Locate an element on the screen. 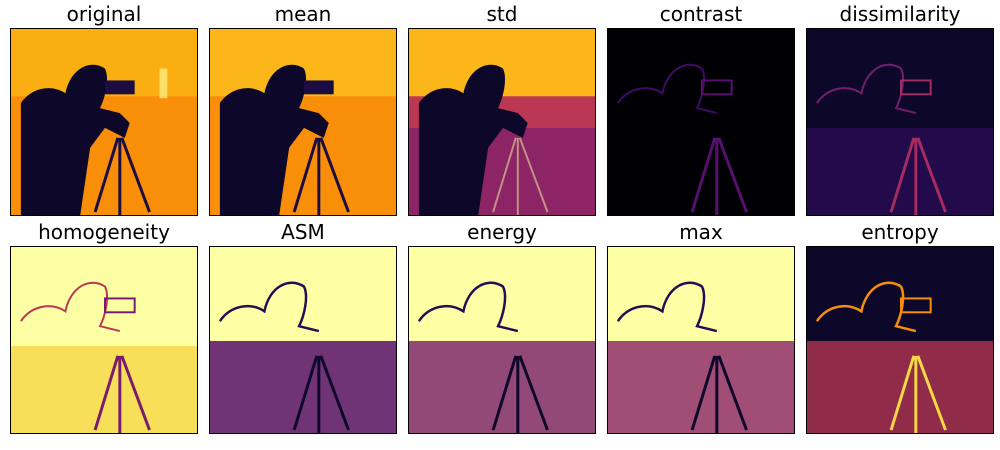  panel-title: mean is located at coordinates (303, 14).